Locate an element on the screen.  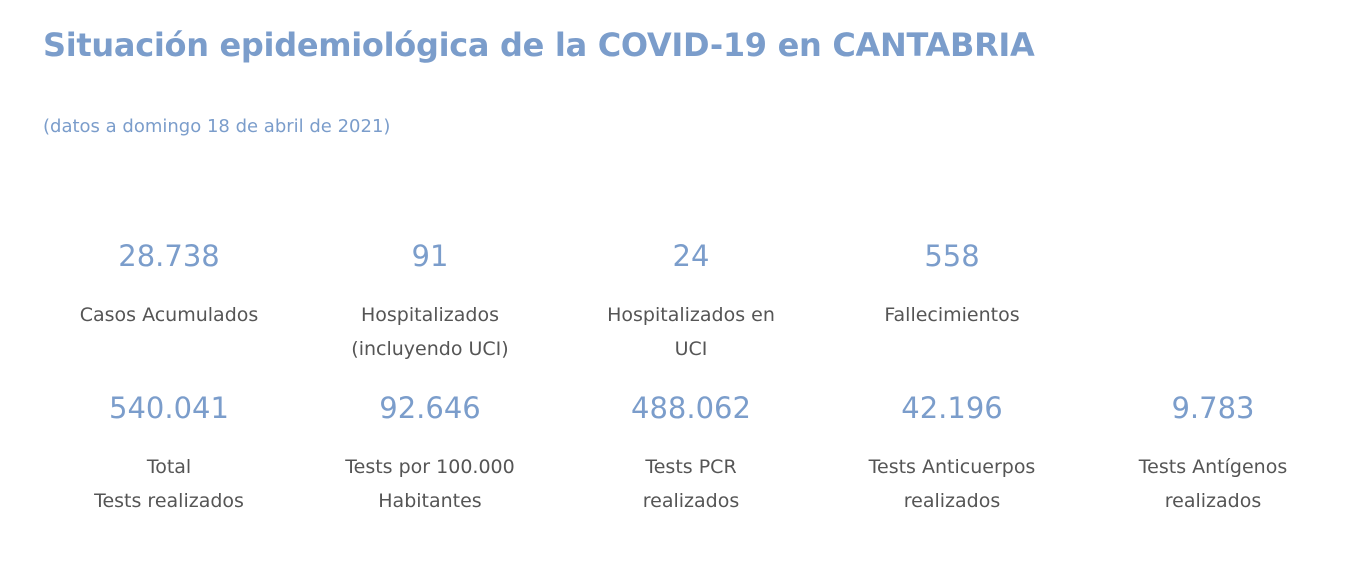
stat-card: 24 Hospitalizados en UCI is located at coordinates (691, 302).